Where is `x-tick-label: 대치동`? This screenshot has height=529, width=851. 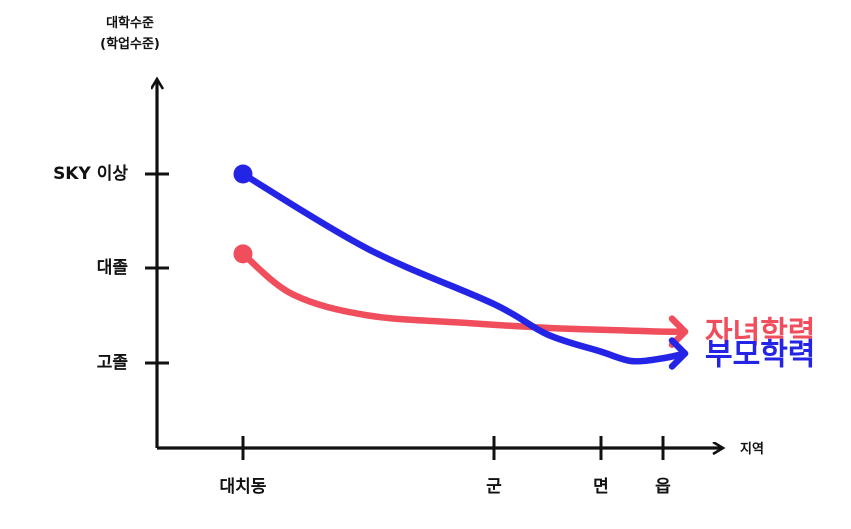
x-tick-label: 대치동 is located at coordinates (243, 487).